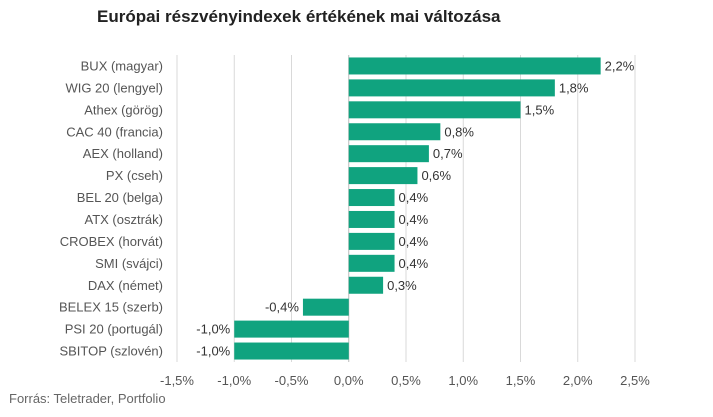 This screenshot has width=713, height=417. I want to click on x-tick-label: 2,0%, so click(578, 380).